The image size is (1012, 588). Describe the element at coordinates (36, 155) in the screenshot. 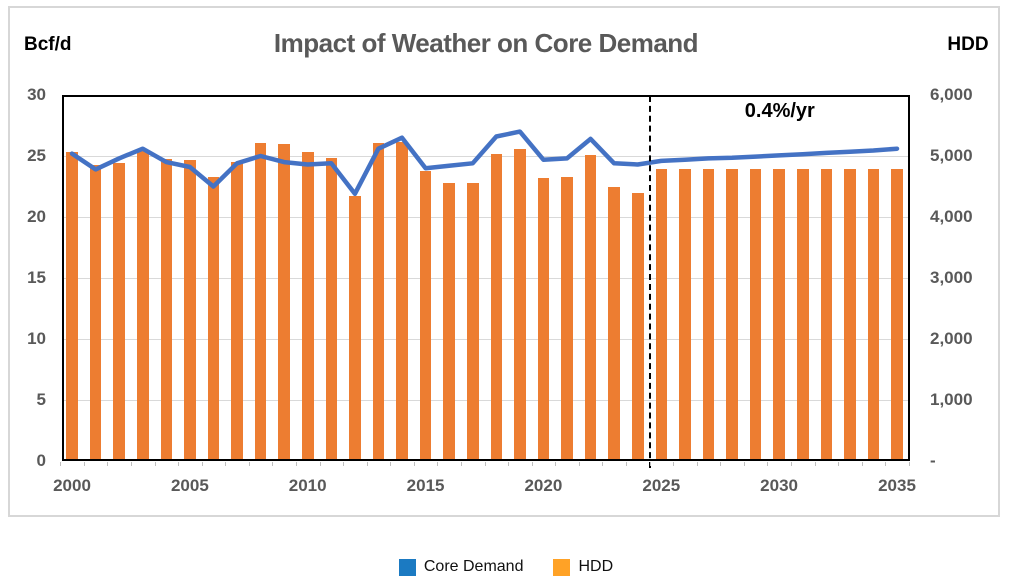

I see `left-axis-tick-label: 25` at that location.